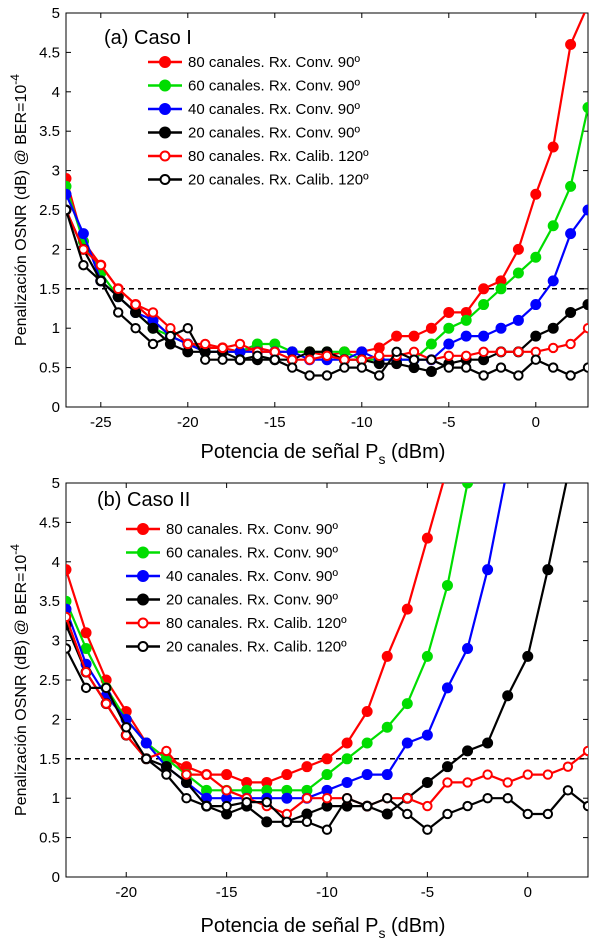 This screenshot has height=941, width=592. I want to click on y-axis-label: Penalización OSNR (dB) @ BER=10-4, so click(19, 210).